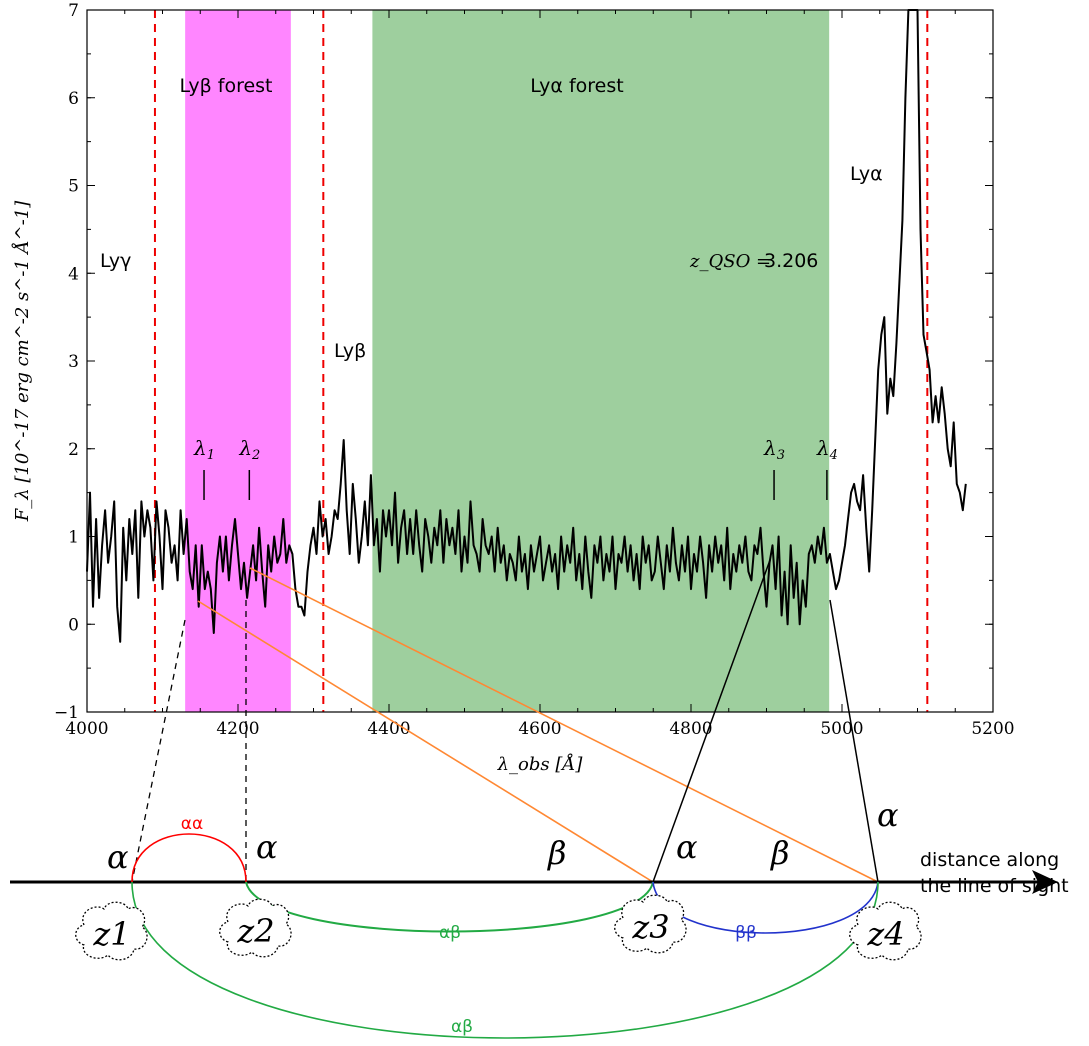  Describe the element at coordinates (1045, 882) in the screenshot. I see `axis-arrowhead` at that location.